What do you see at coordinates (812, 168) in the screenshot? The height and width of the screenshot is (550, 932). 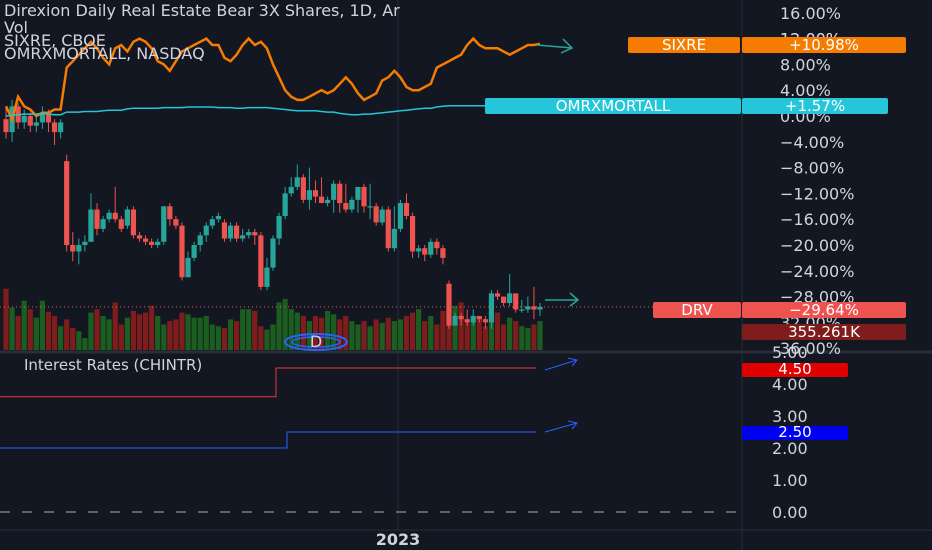 I see `price-axis-tick-label: −8.00%` at bounding box center [812, 168].